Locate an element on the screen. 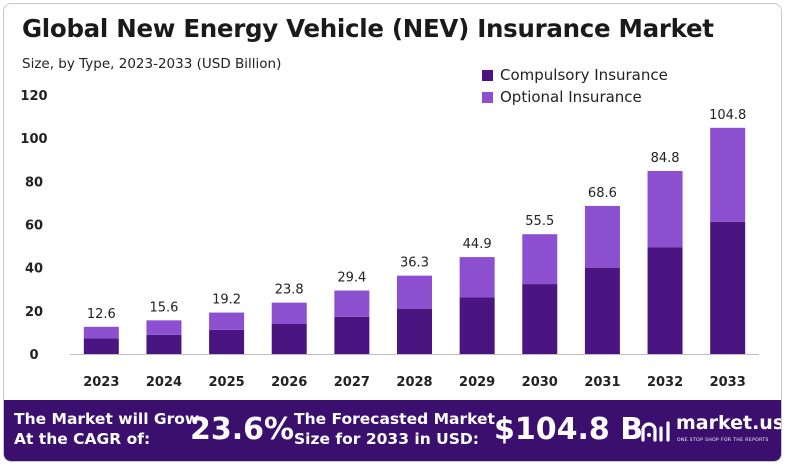  legend-swatch-optional is located at coordinates (487, 97).